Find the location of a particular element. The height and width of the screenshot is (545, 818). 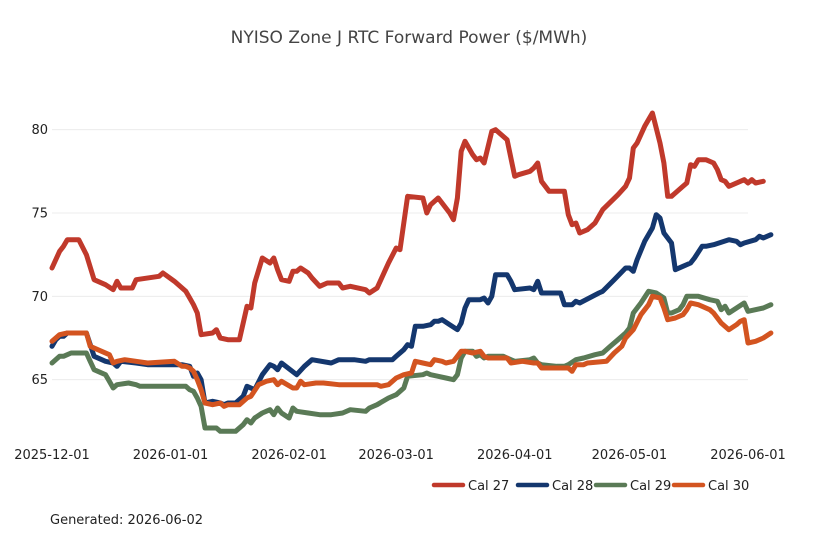

y-tick-label: 75 is located at coordinates (39, 214).